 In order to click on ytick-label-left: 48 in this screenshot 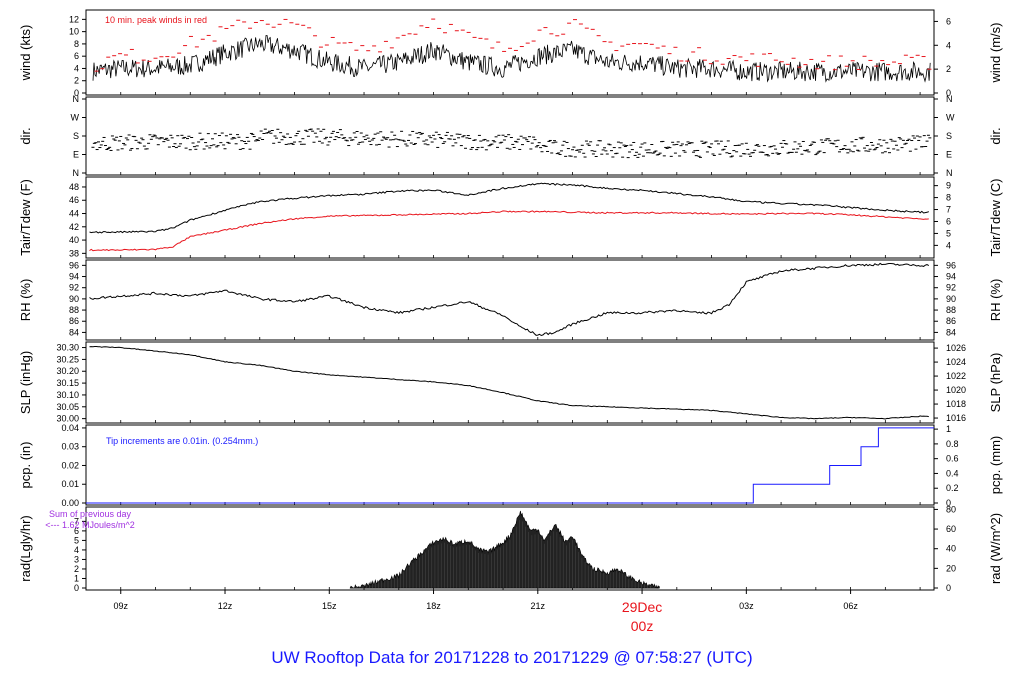, I will do `click(74, 187)`.